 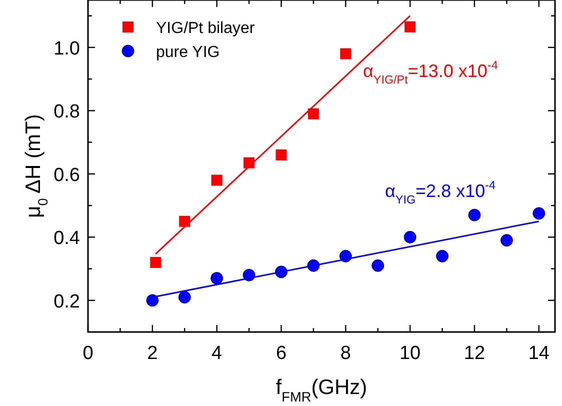 I want to click on x-tick-label: 8, so click(x=345, y=353).